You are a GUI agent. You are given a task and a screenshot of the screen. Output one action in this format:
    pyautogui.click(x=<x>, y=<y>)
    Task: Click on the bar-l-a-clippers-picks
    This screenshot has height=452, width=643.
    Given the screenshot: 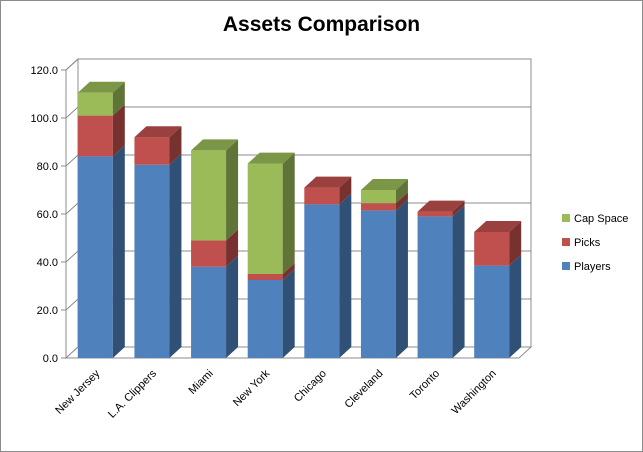 What is the action you would take?
    pyautogui.click(x=152, y=151)
    